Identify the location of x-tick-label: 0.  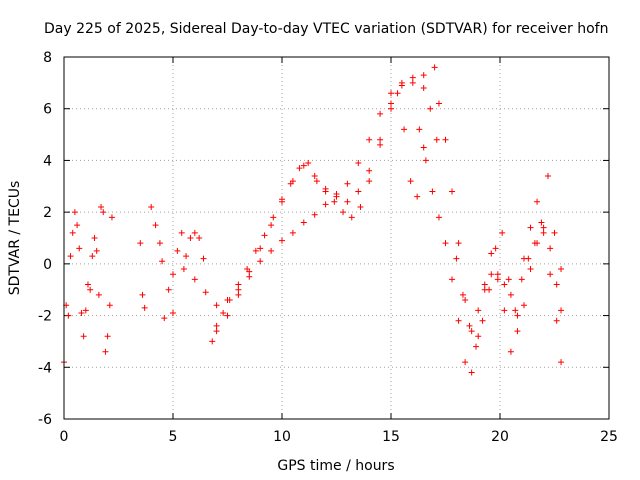
(64, 437).